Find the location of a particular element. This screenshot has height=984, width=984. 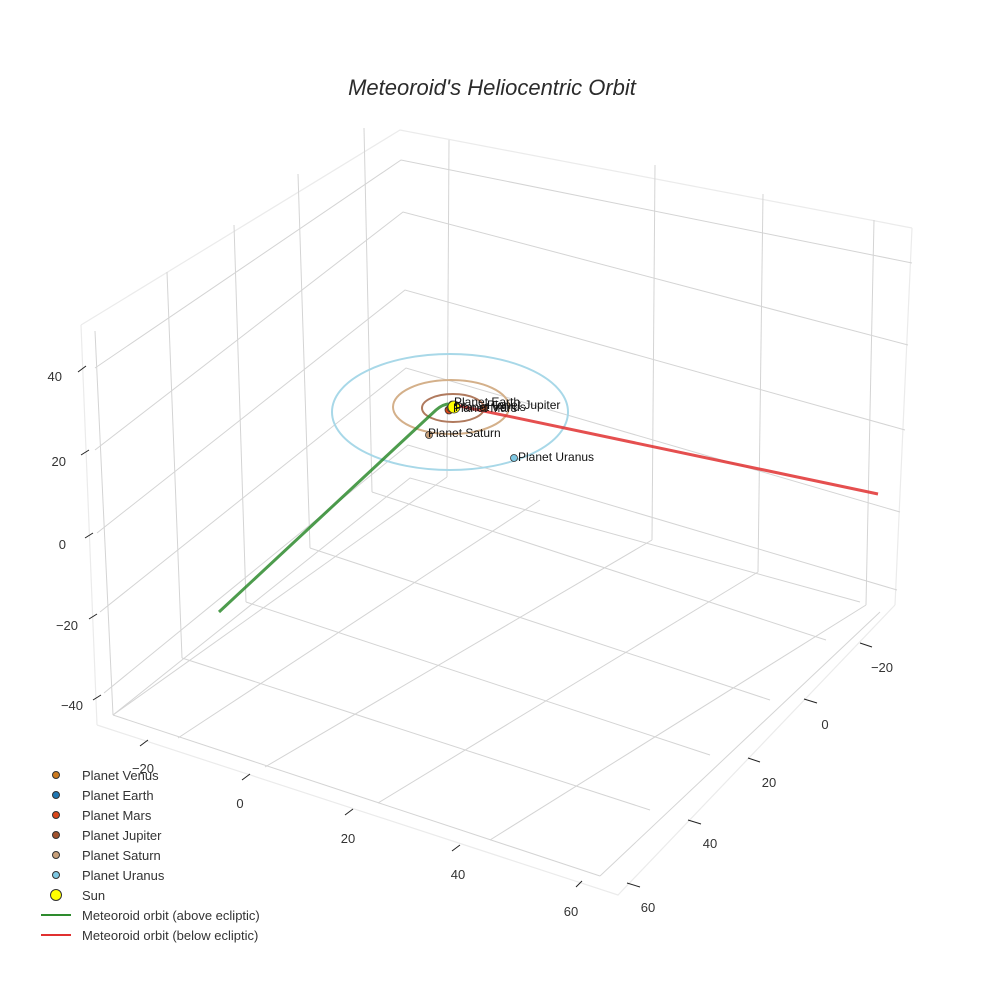

z-tick-label: −20 is located at coordinates (67, 625).